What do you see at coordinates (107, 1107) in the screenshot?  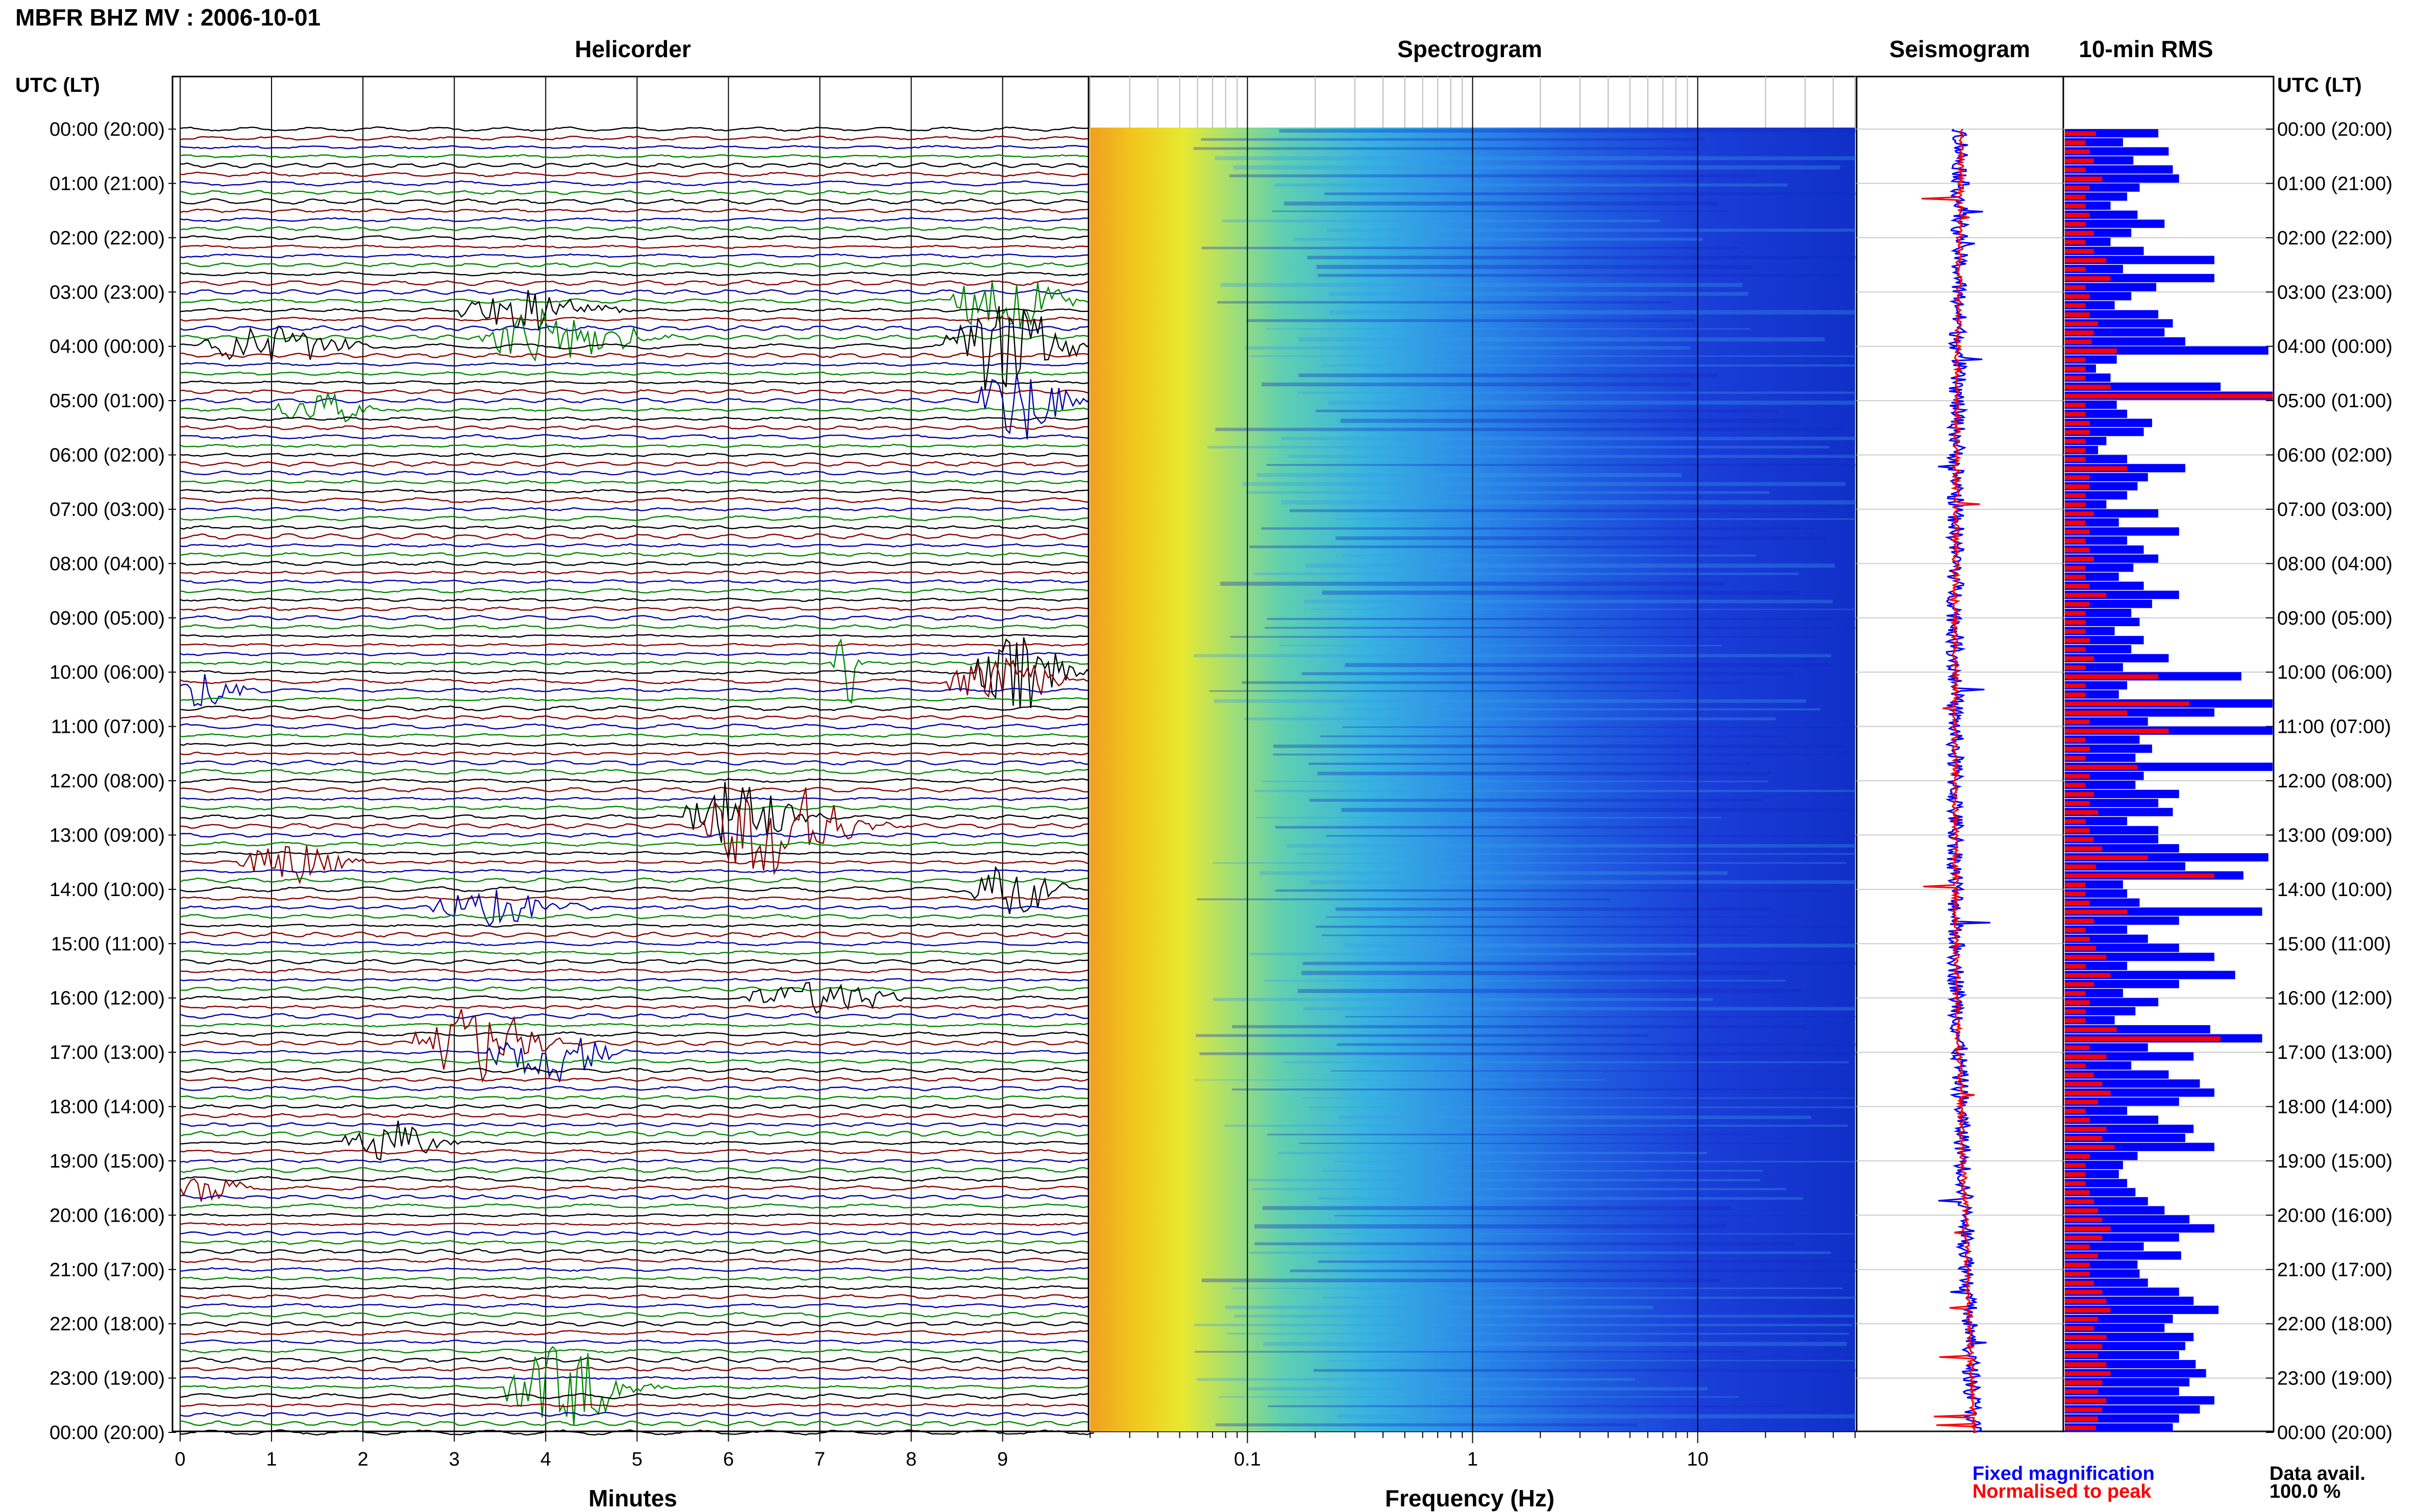 I see `time-label-left: 18:00 (14:00)` at bounding box center [107, 1107].